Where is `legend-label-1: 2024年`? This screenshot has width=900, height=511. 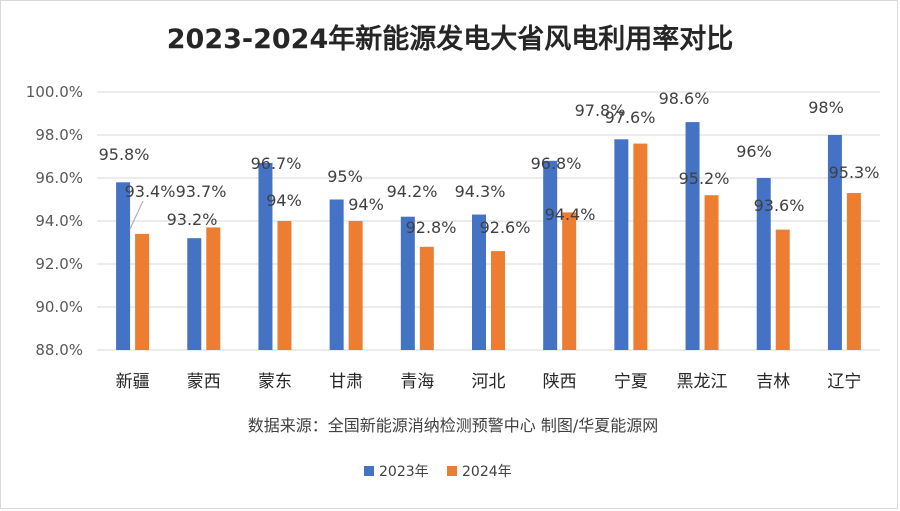 legend-label-1: 2024年 is located at coordinates (487, 472).